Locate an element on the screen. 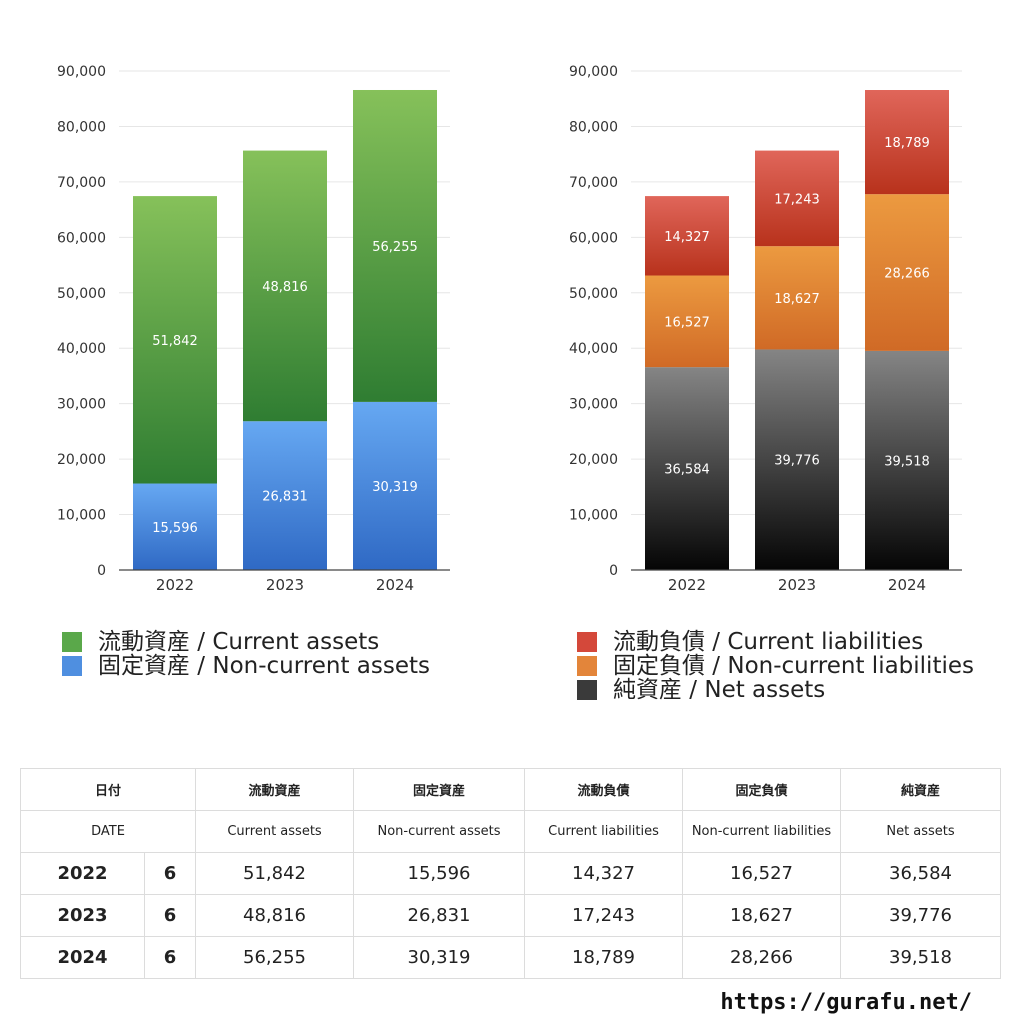 Image resolution: width=1024 pixels, height=1024 pixels. header-cell: 純資産 is located at coordinates (921, 789).